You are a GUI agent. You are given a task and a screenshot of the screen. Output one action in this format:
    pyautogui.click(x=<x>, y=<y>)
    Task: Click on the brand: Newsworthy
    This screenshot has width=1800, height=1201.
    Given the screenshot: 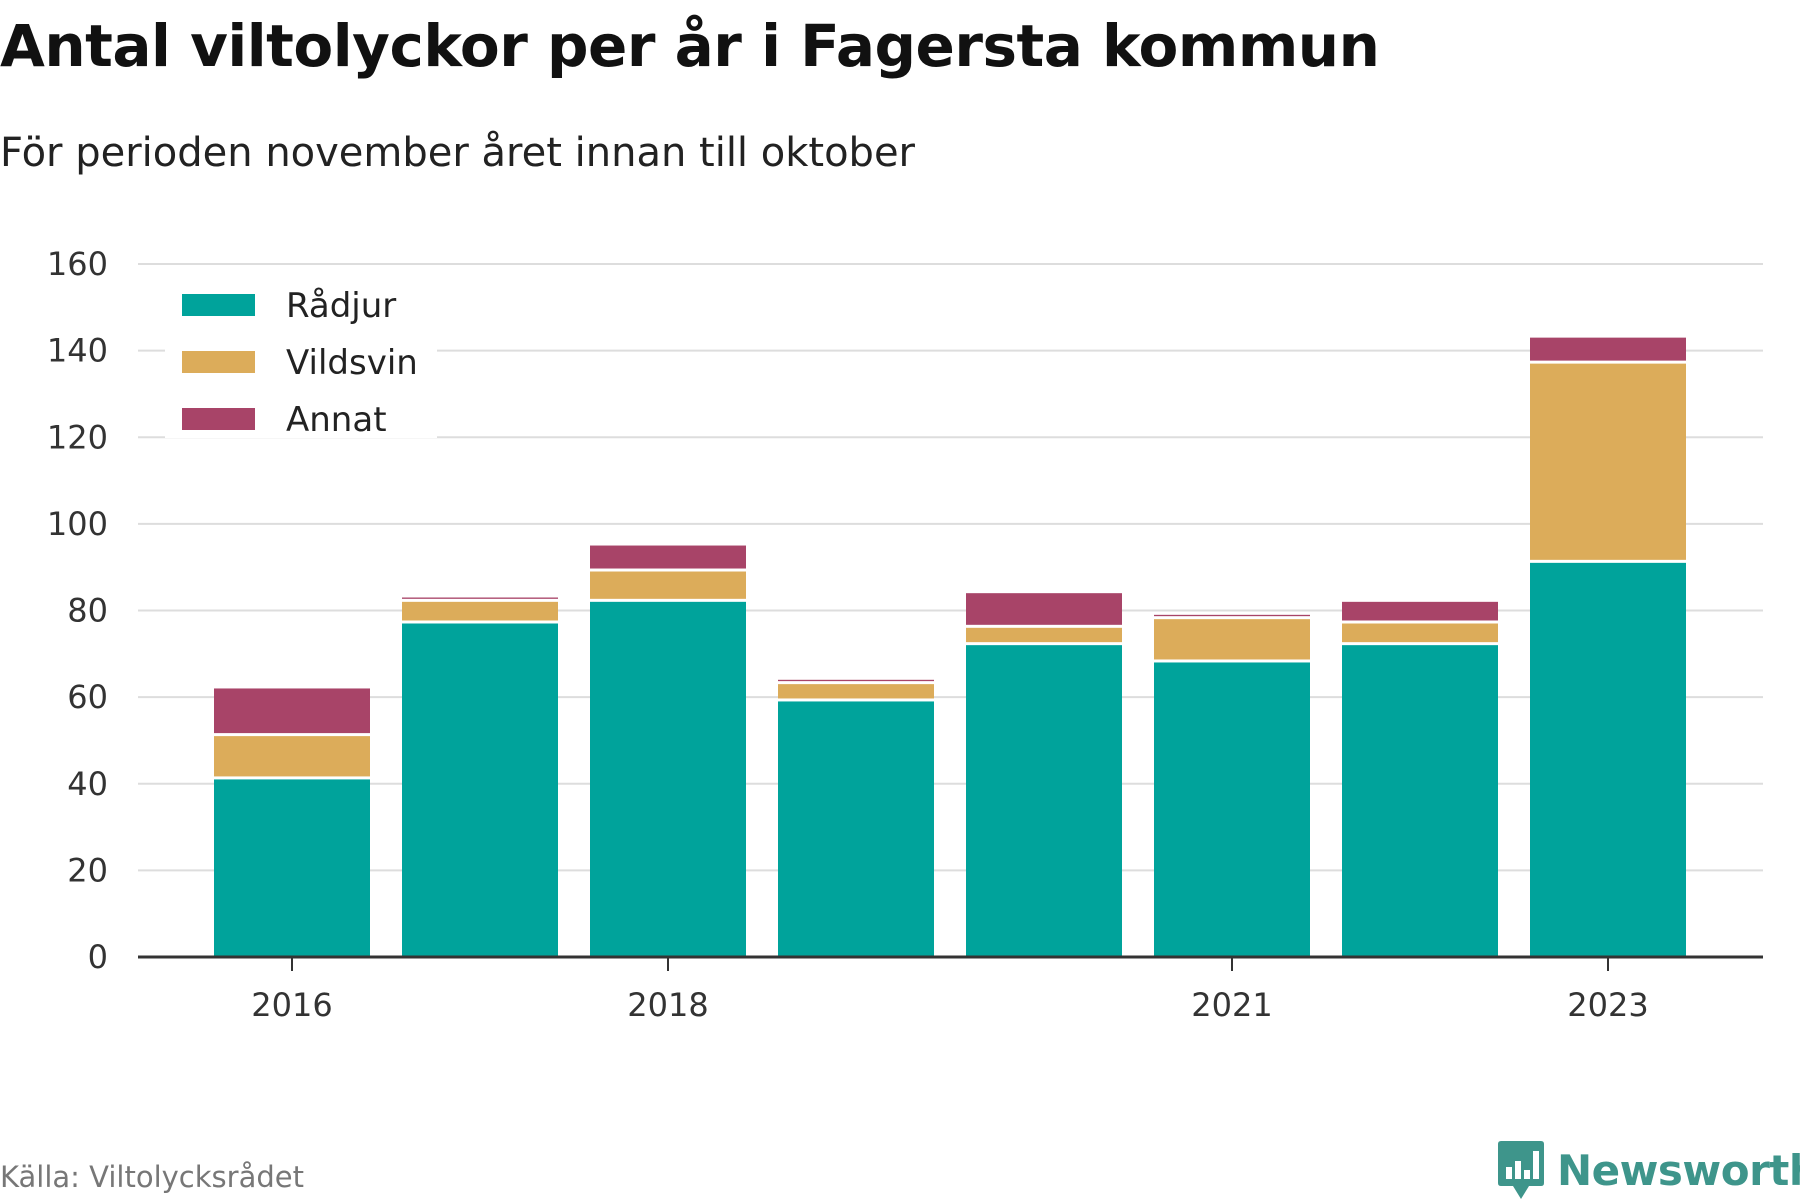 What is the action you would take?
    pyautogui.click(x=1648, y=1170)
    